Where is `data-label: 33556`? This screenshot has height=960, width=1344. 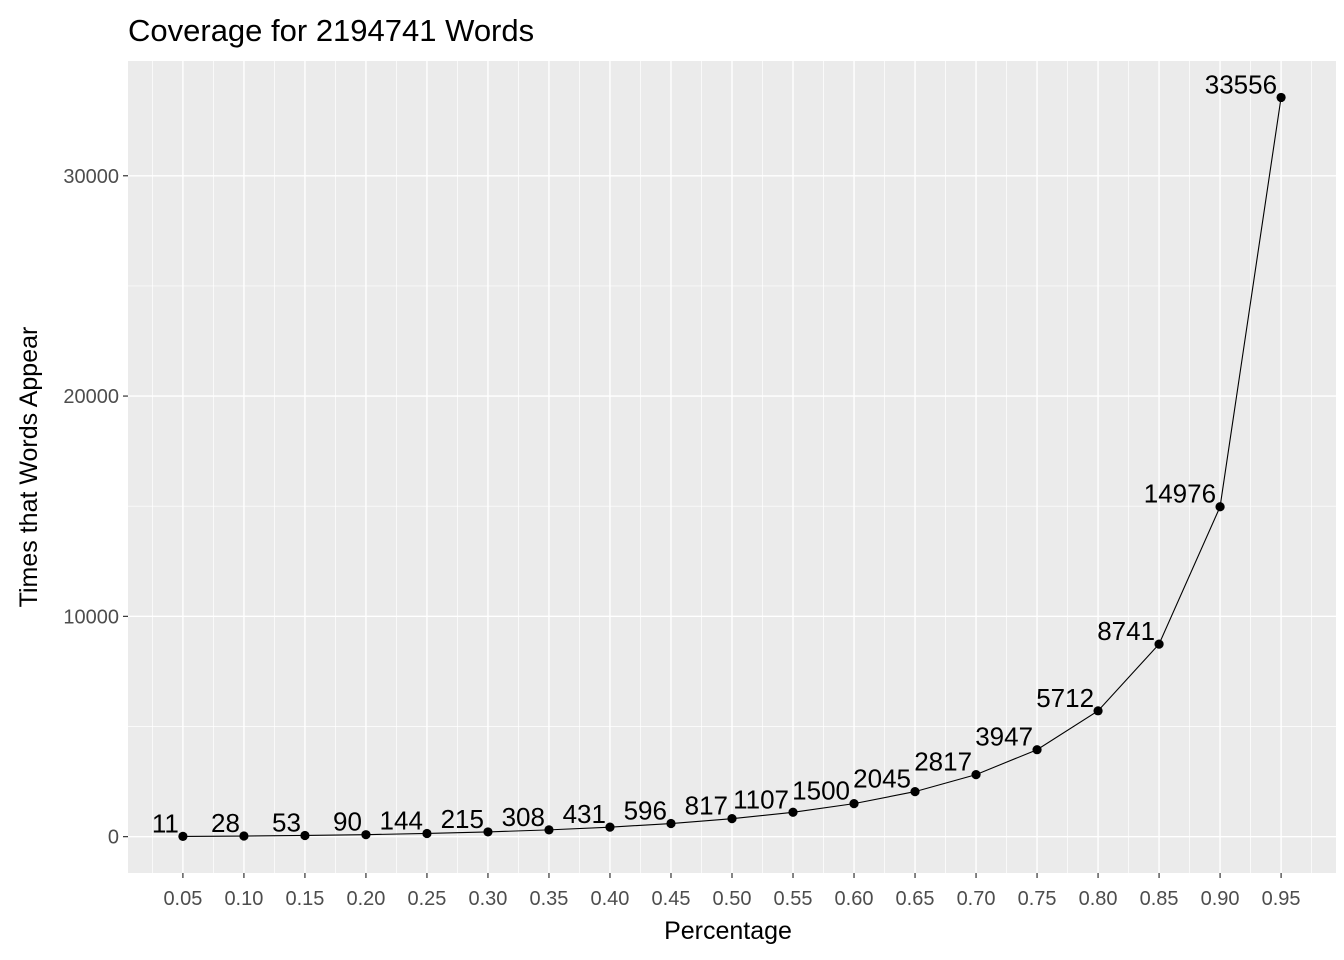
data-label: 33556 is located at coordinates (1241, 84).